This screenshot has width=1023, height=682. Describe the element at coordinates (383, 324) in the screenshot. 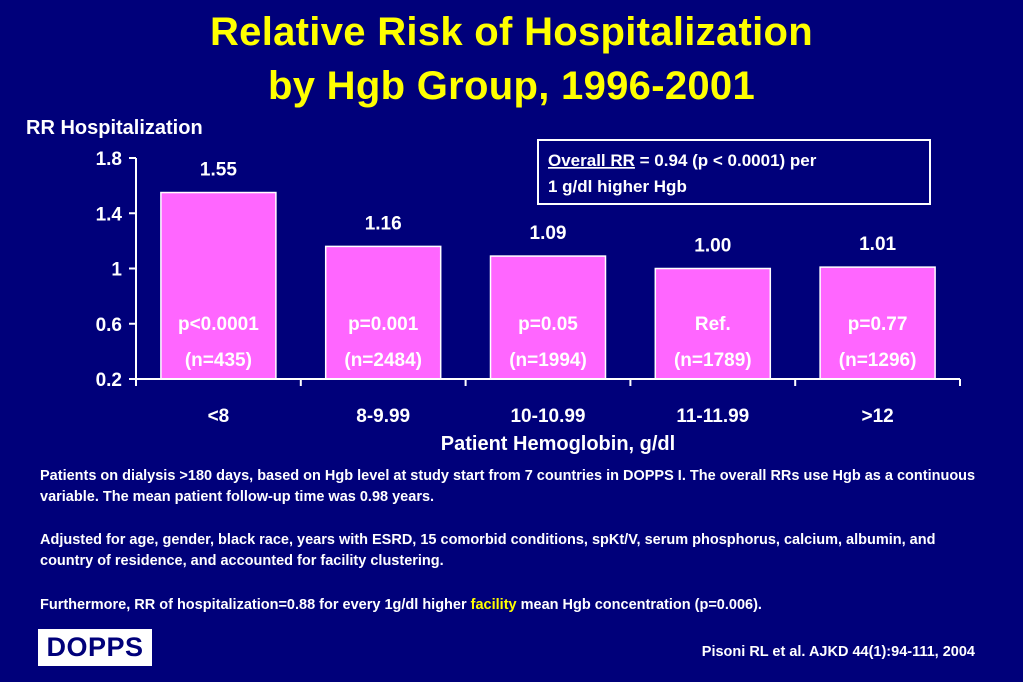

I see `bar-p-label: p=0.001` at that location.